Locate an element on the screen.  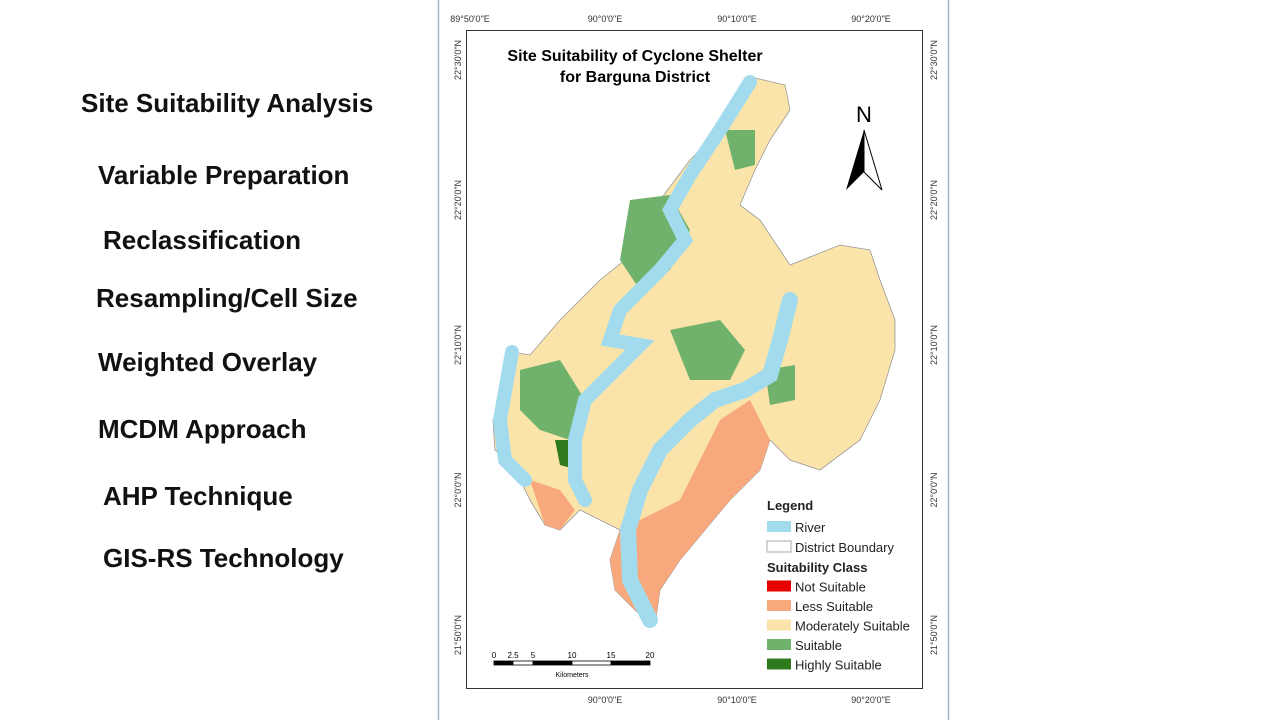
scale-tick: 0 is located at coordinates (494, 655).